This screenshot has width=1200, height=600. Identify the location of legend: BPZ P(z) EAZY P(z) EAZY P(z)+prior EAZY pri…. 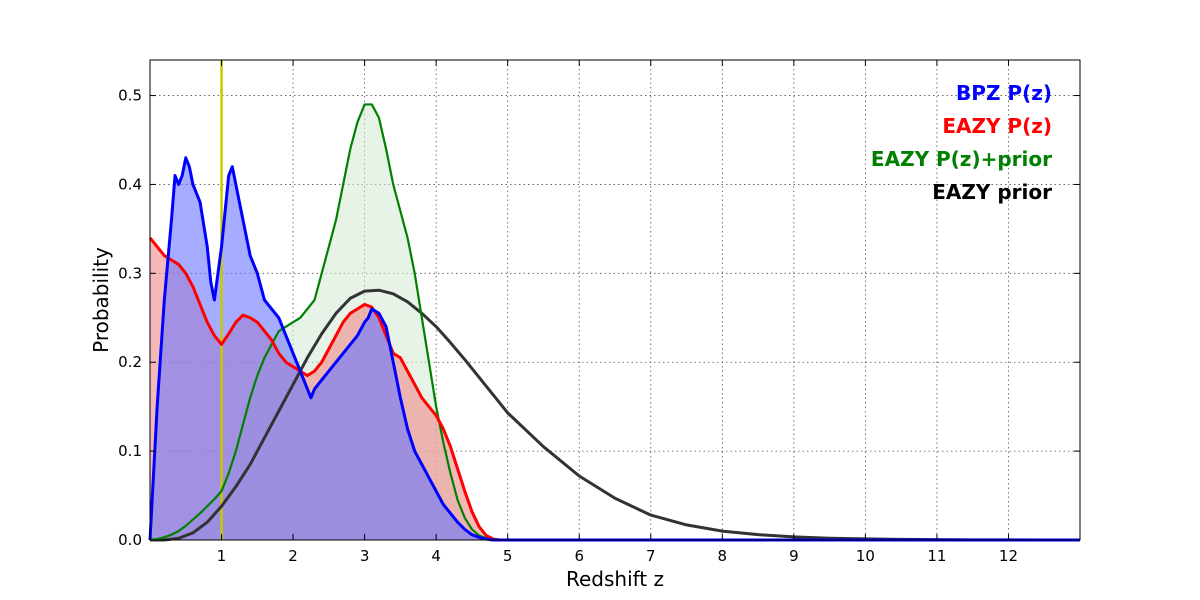
(961, 142).